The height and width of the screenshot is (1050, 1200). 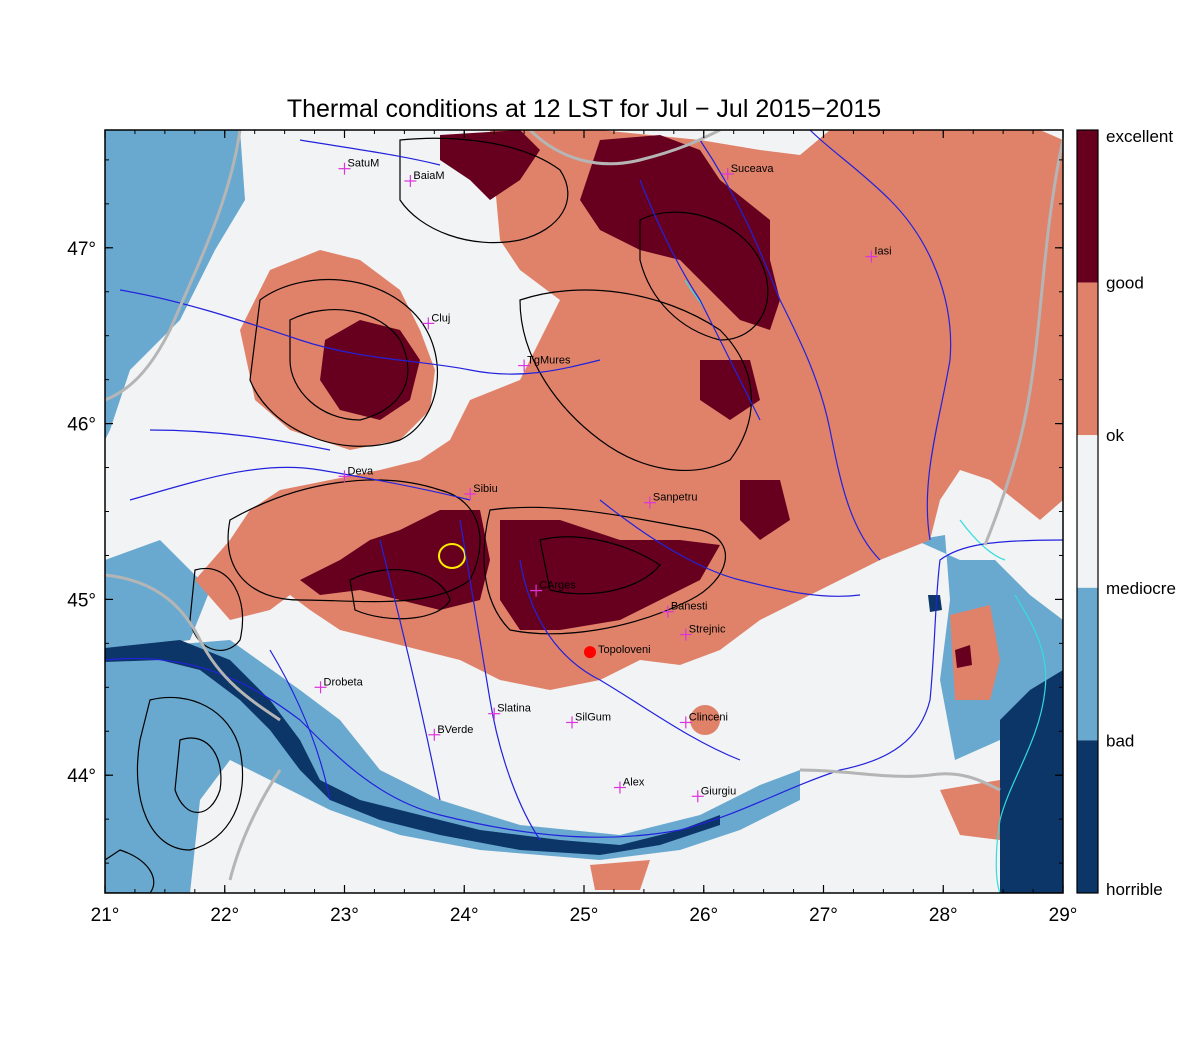 I want to click on legend-label: mediocre, so click(x=1141, y=588).